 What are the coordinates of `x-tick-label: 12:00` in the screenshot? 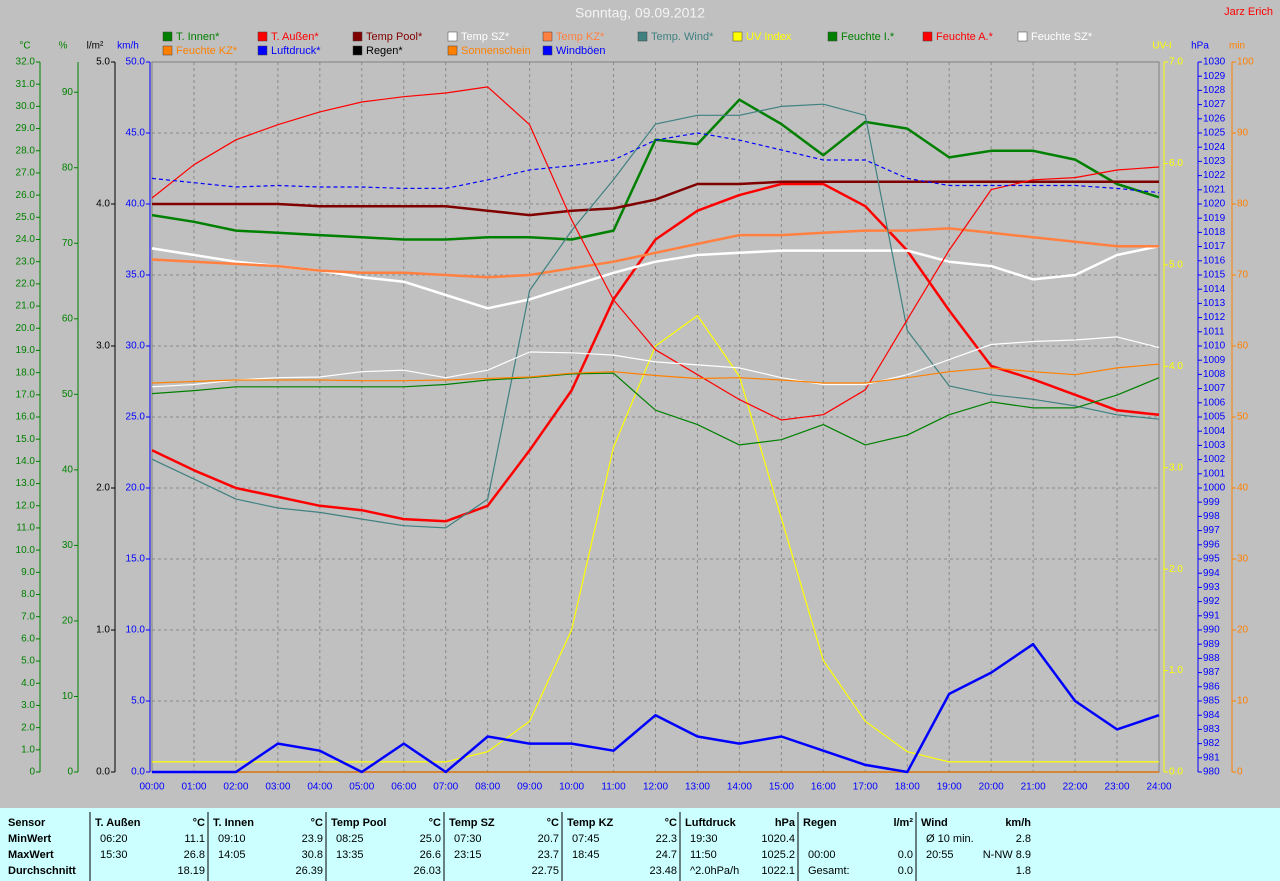 It's located at (655, 787).